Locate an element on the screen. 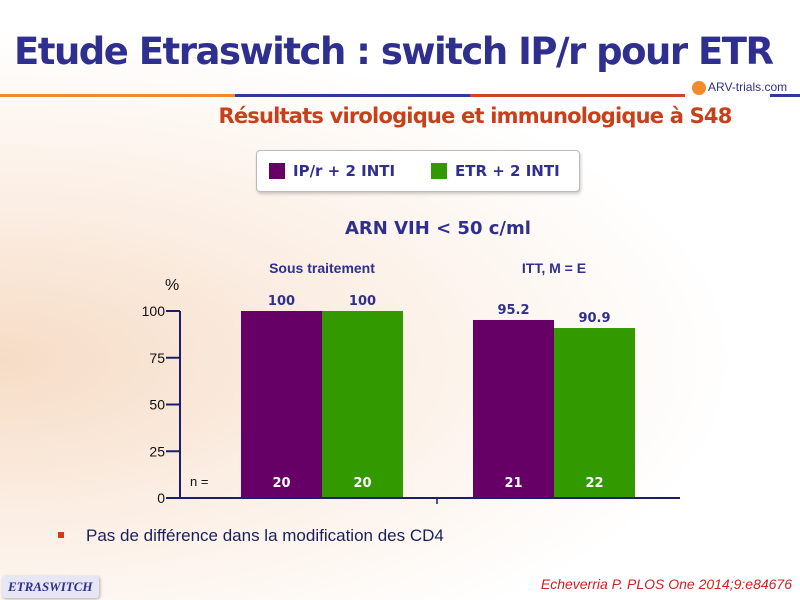 The height and width of the screenshot is (600, 800). category-label: ITT, M = E is located at coordinates (554, 268).